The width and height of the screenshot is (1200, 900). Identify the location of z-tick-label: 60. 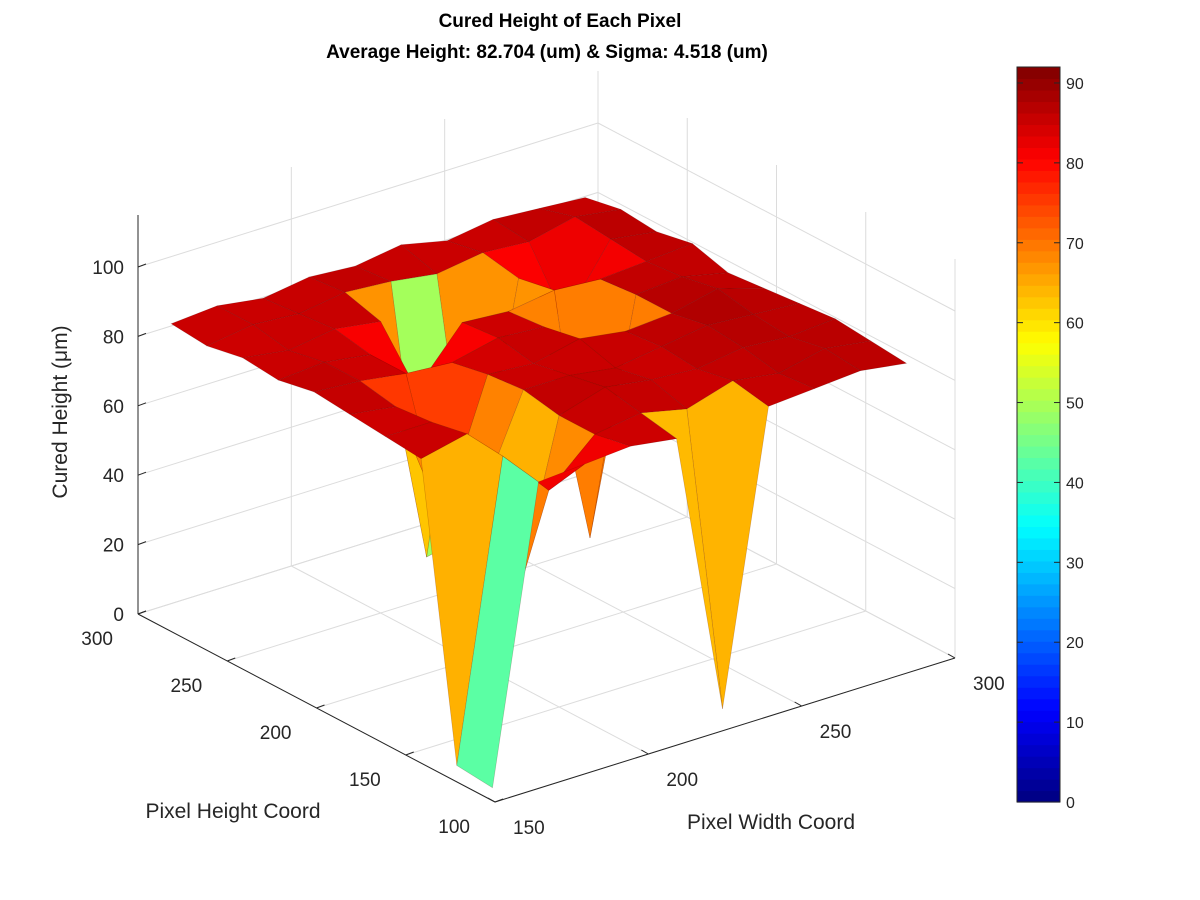
(113, 407).